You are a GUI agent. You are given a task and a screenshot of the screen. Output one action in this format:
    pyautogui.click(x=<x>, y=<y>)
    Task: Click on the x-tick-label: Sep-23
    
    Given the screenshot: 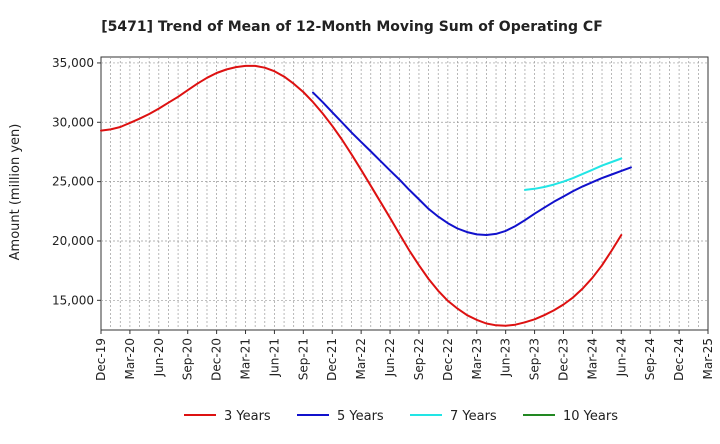 What is the action you would take?
    pyautogui.click(x=535, y=359)
    